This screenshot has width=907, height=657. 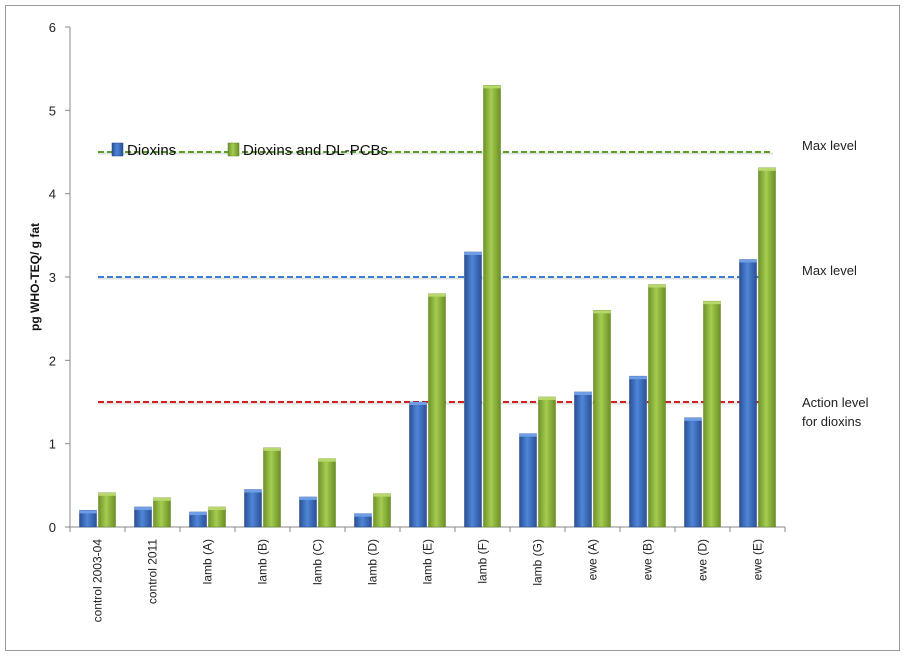 I want to click on reference-line-label: Action level, so click(x=835, y=402).